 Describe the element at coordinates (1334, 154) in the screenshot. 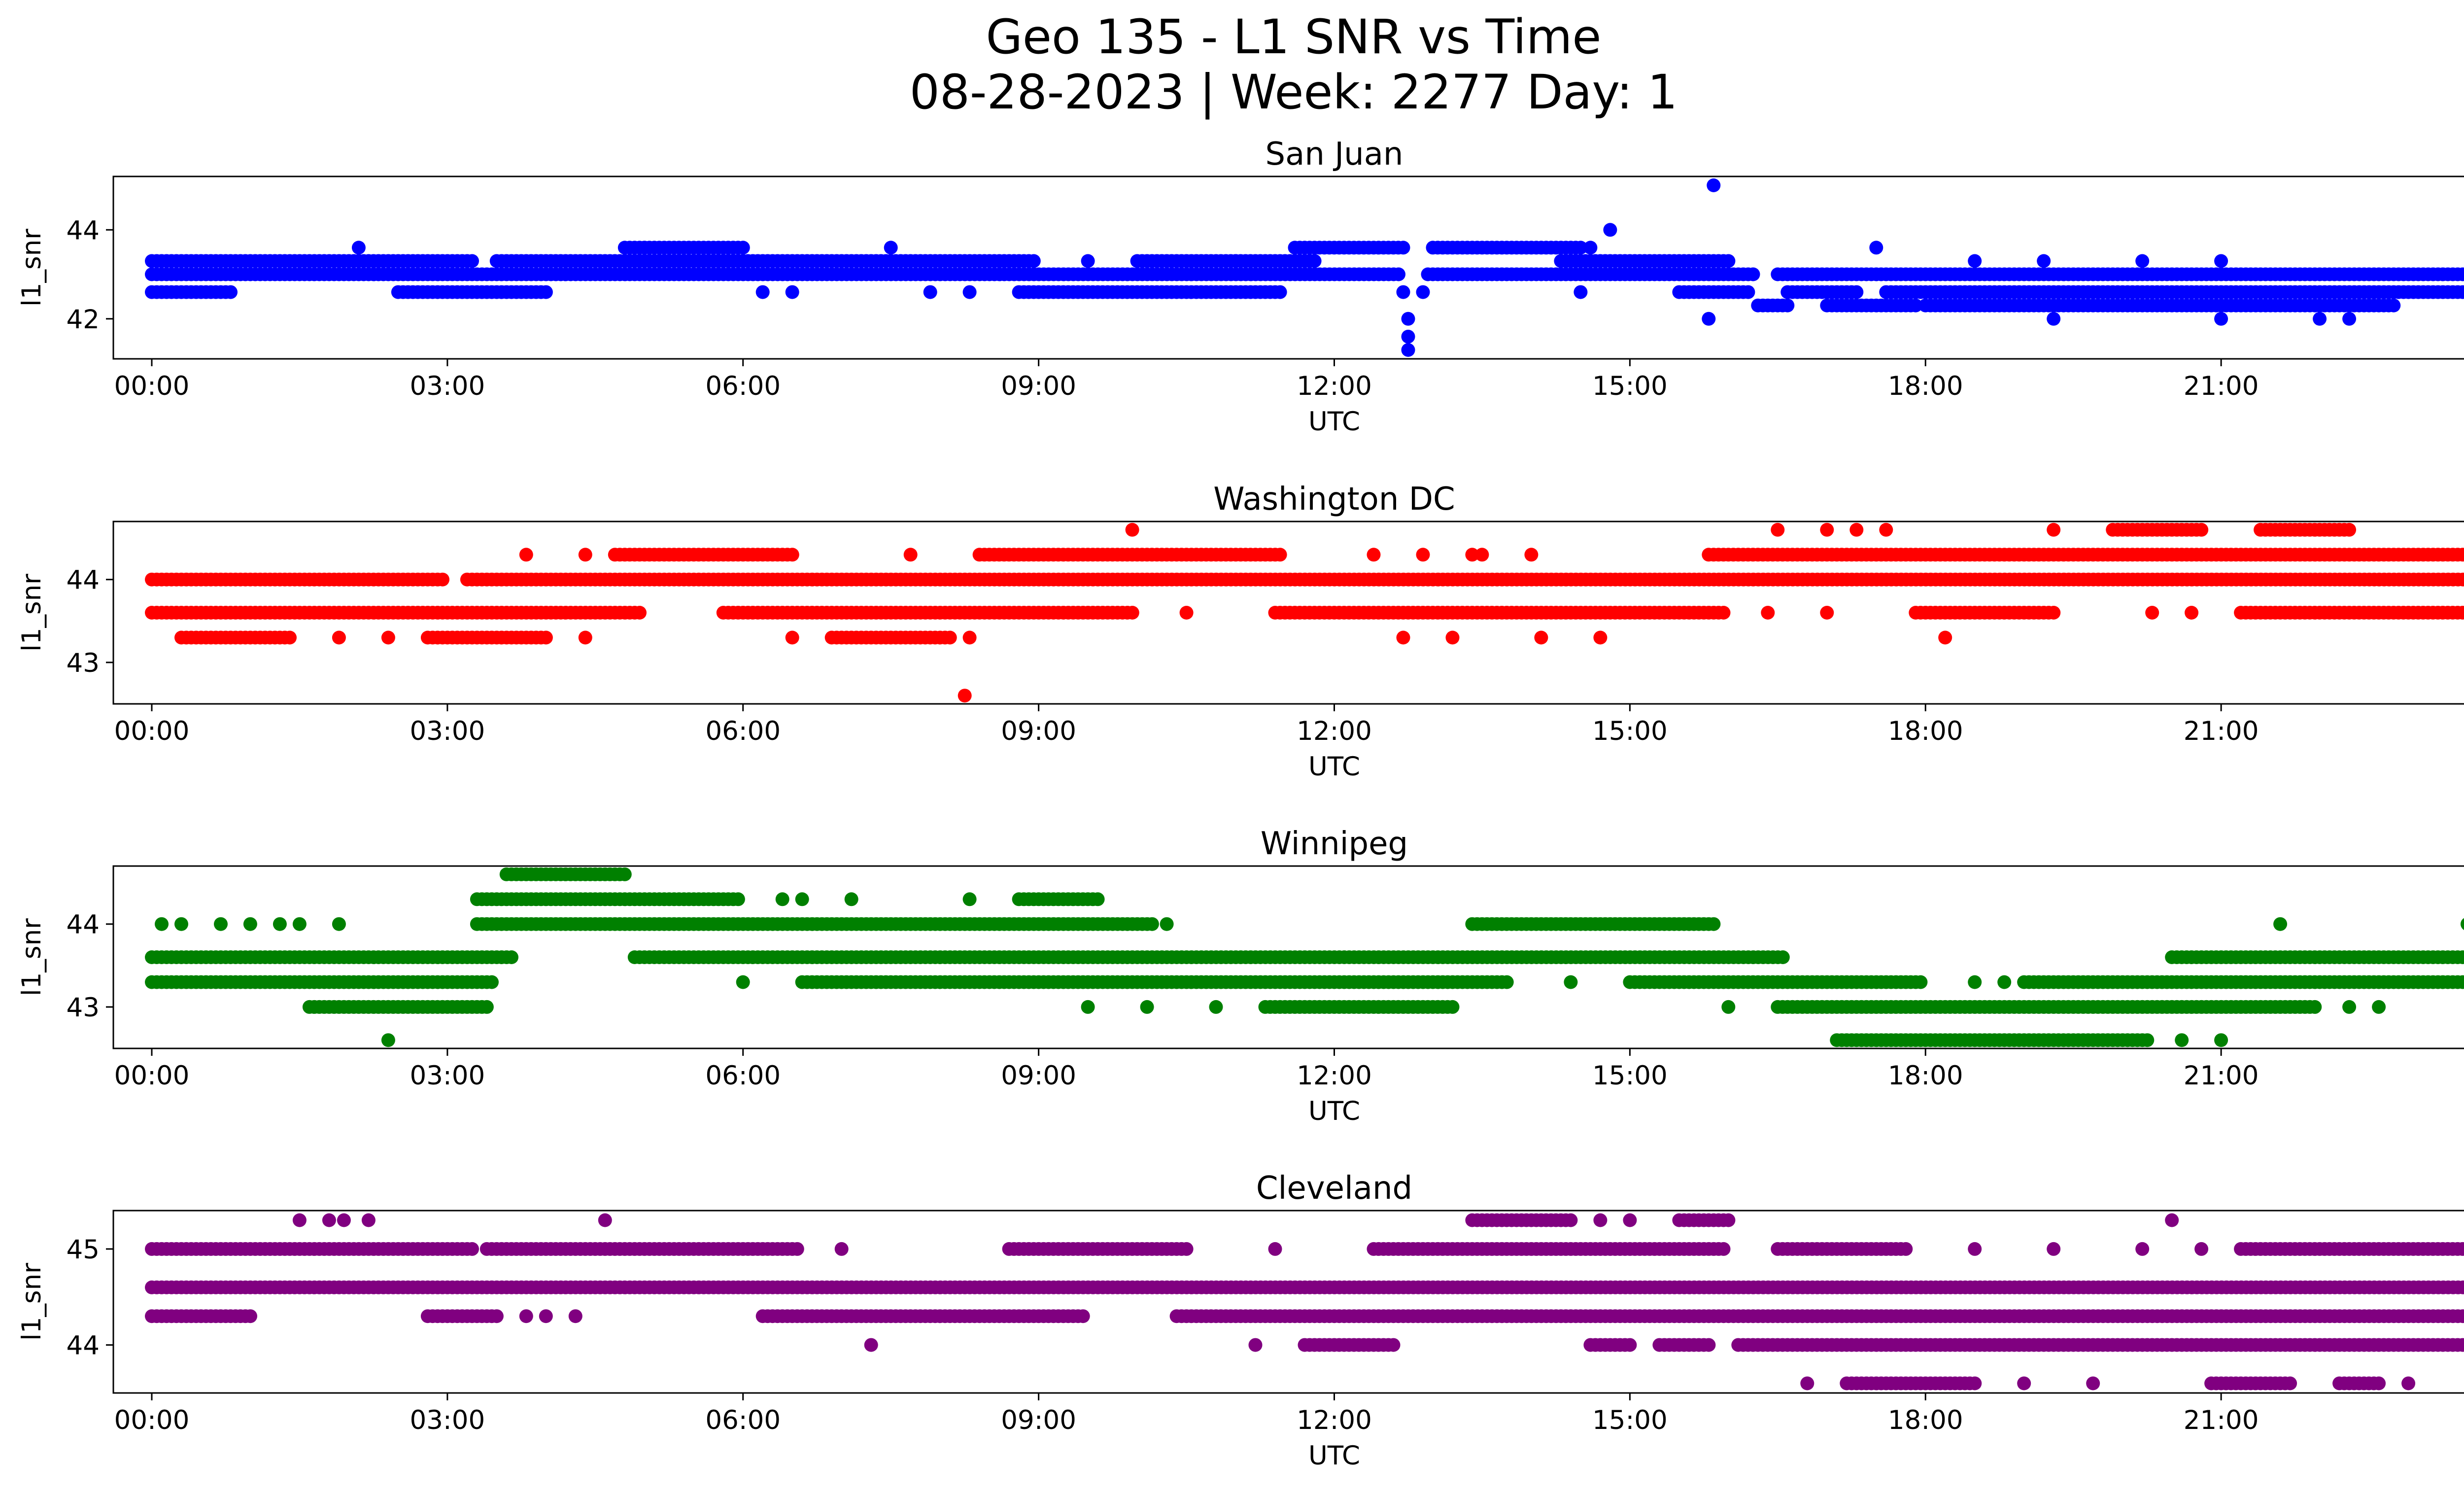

I see `subplot-title: San Juan` at that location.